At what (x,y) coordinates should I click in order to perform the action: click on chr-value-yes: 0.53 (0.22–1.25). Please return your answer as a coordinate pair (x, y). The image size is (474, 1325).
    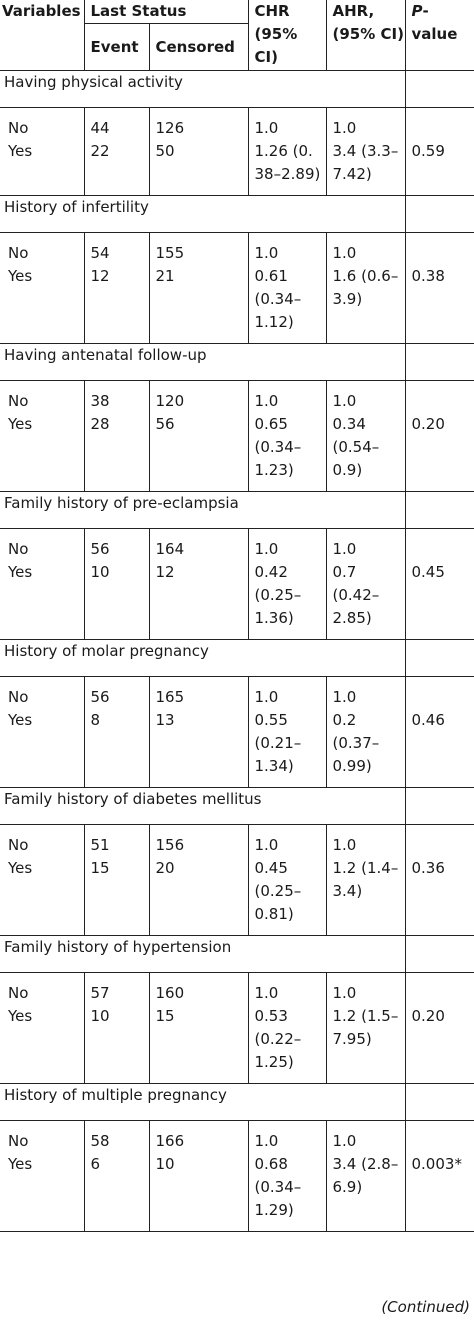
    Looking at the image, I should click on (278, 1039).